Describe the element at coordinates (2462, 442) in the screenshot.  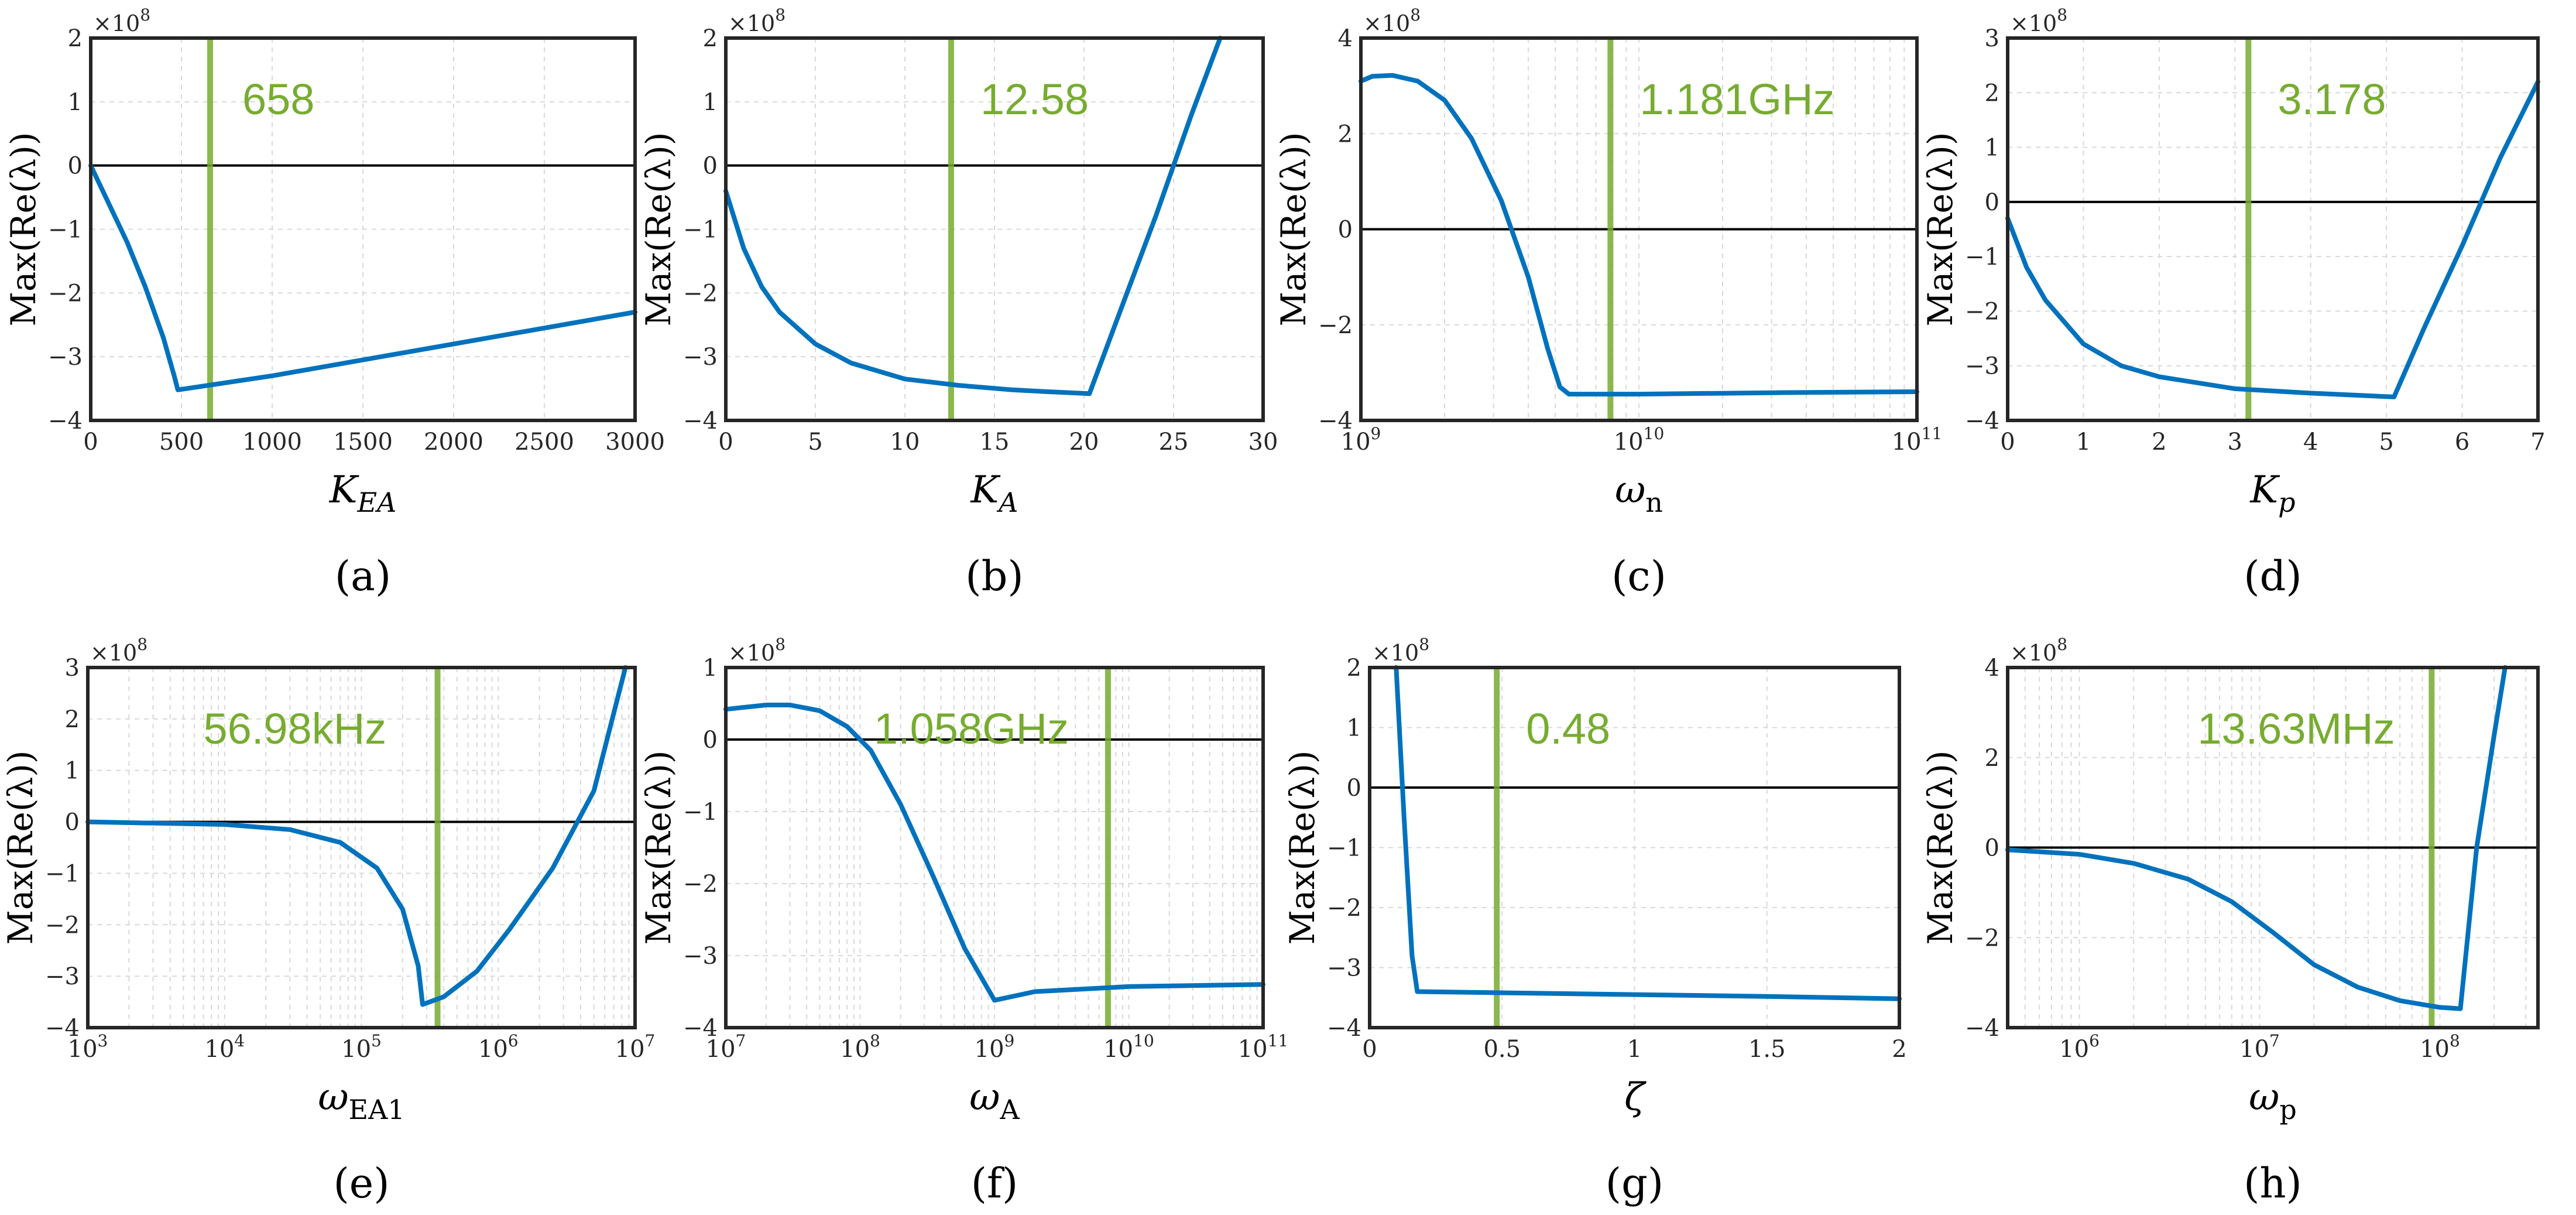
I see `x-tick-label: 6` at that location.